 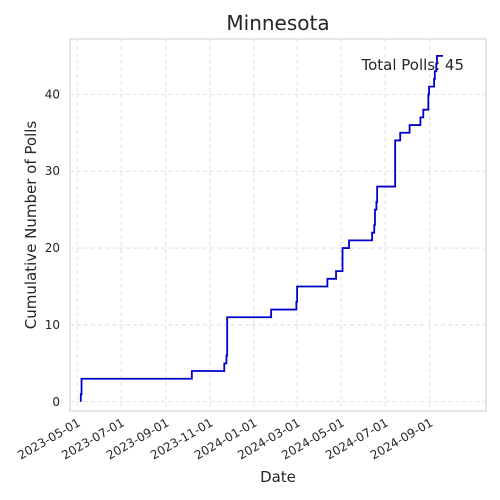 I want to click on y-axis-label: Cumulative Number of Polls, so click(x=31, y=225).